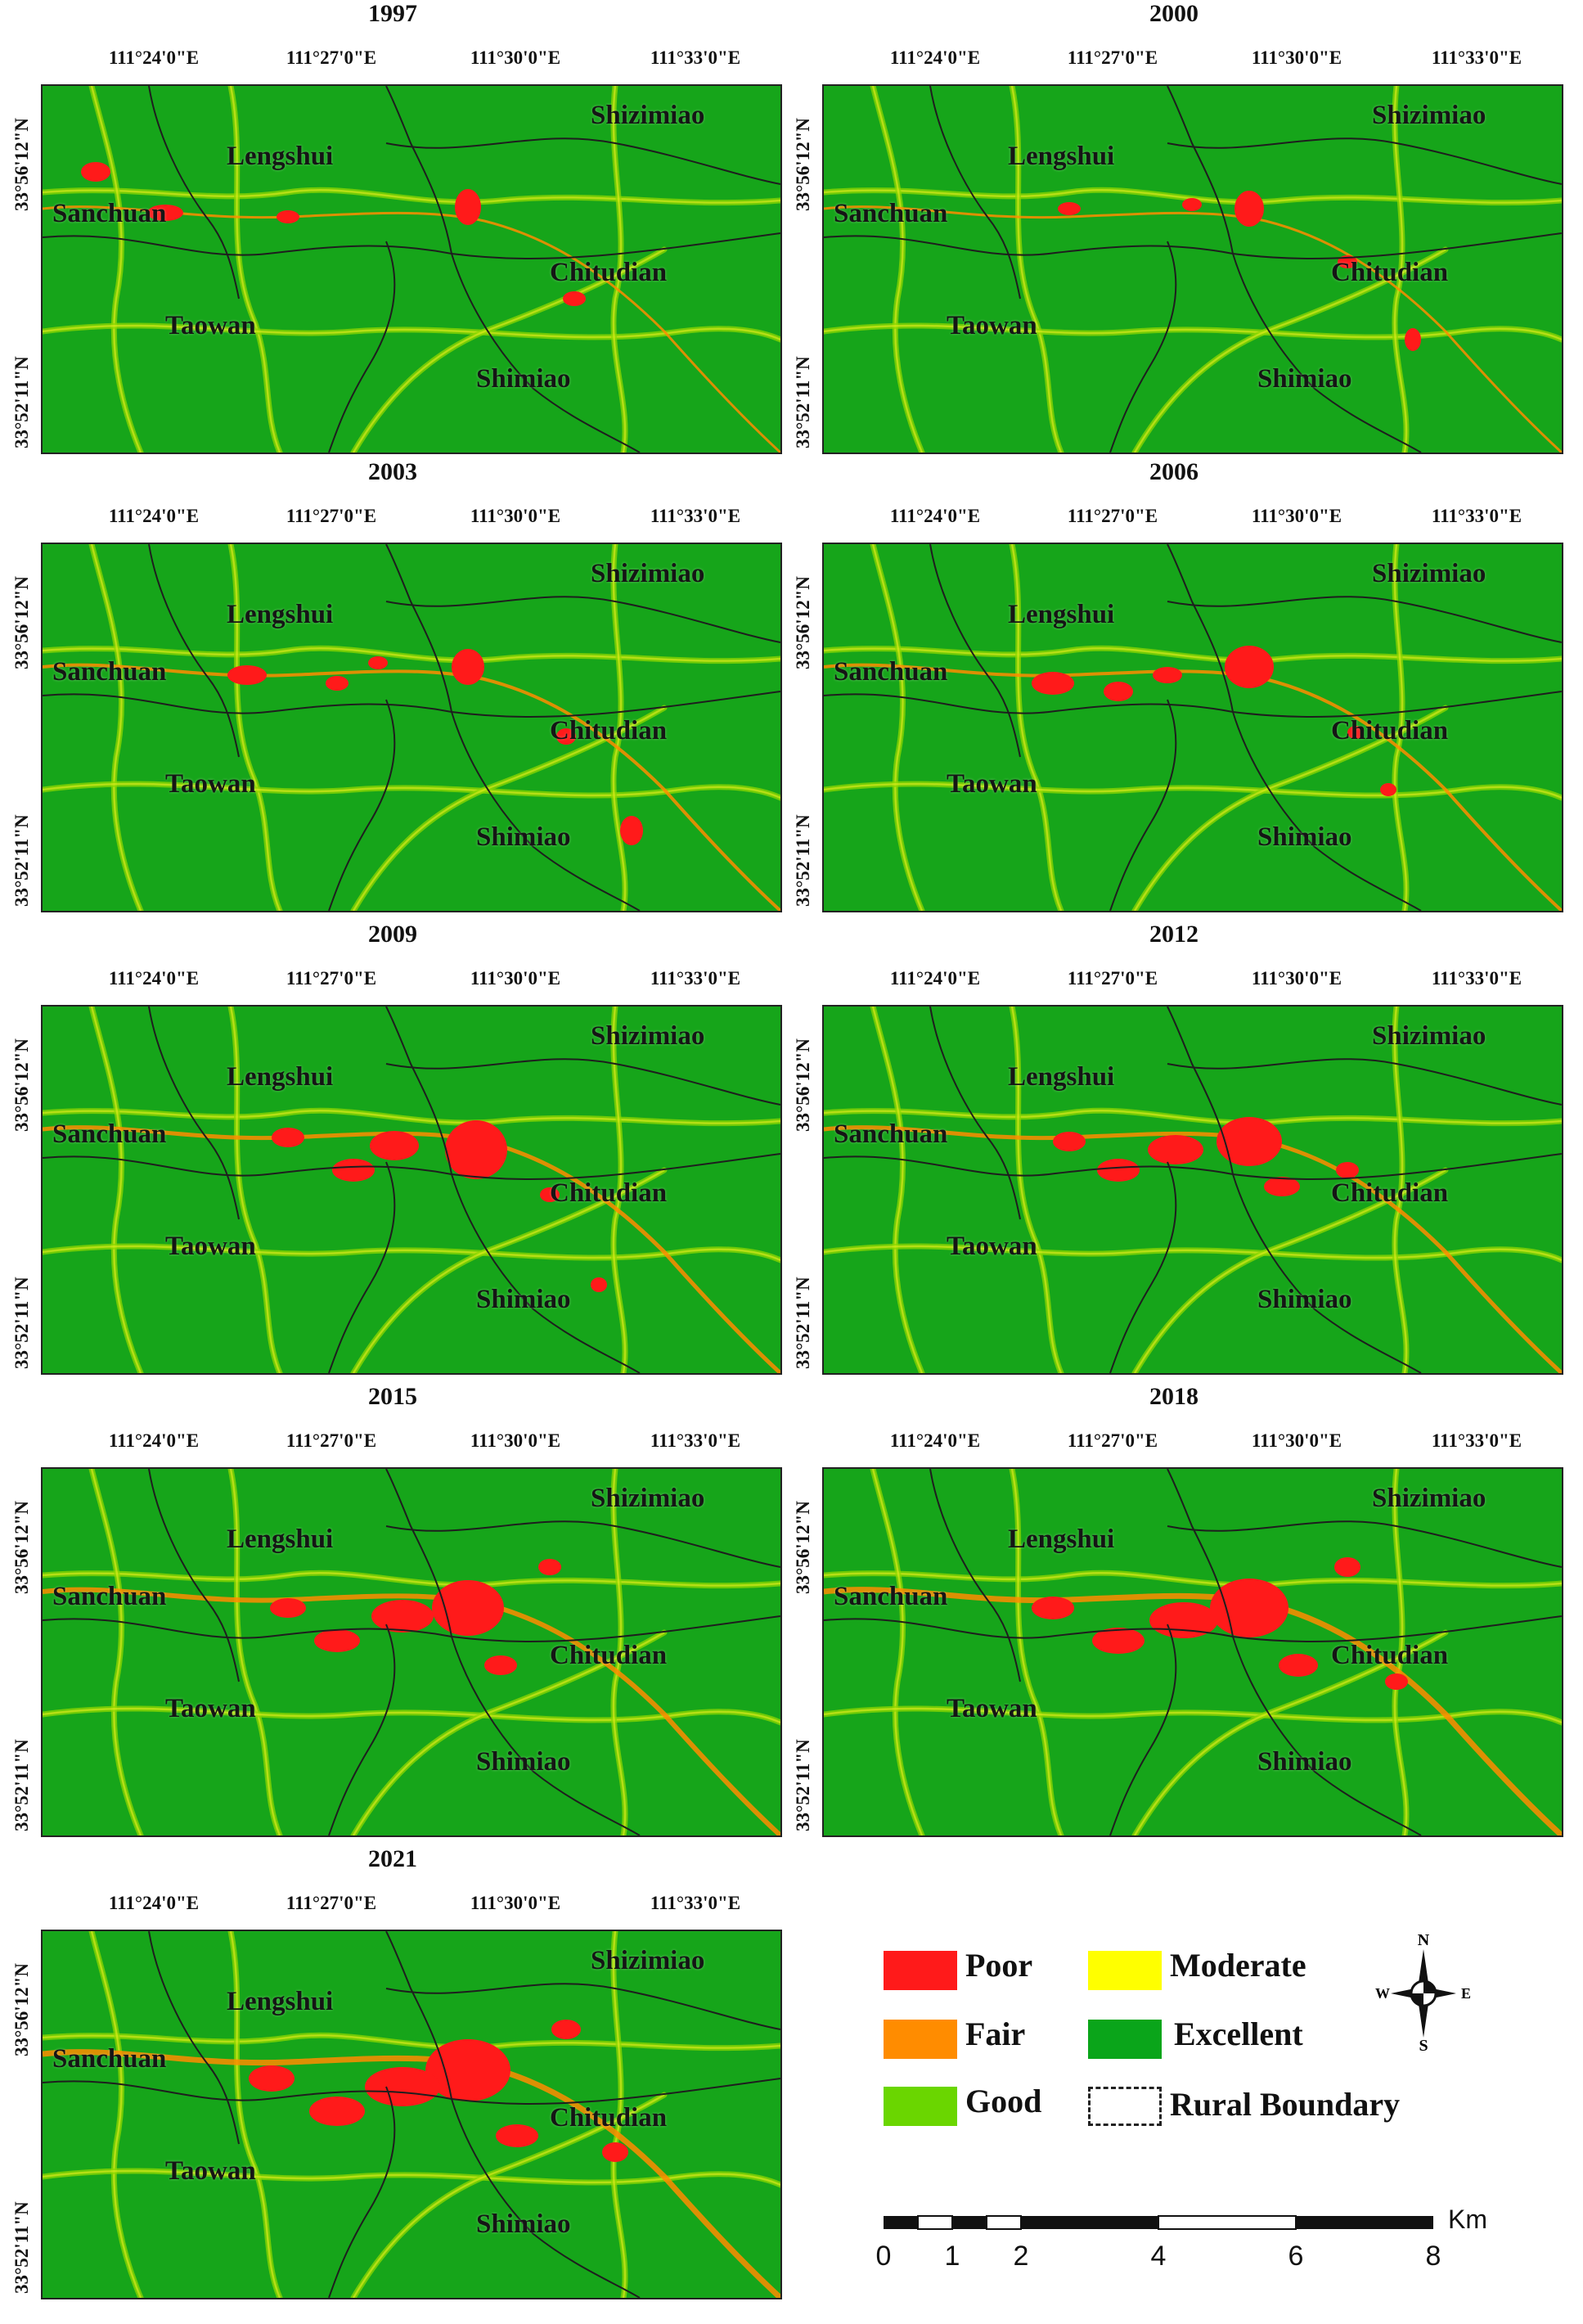  I want to click on scale-tick-2: 2, so click(1021, 2256).